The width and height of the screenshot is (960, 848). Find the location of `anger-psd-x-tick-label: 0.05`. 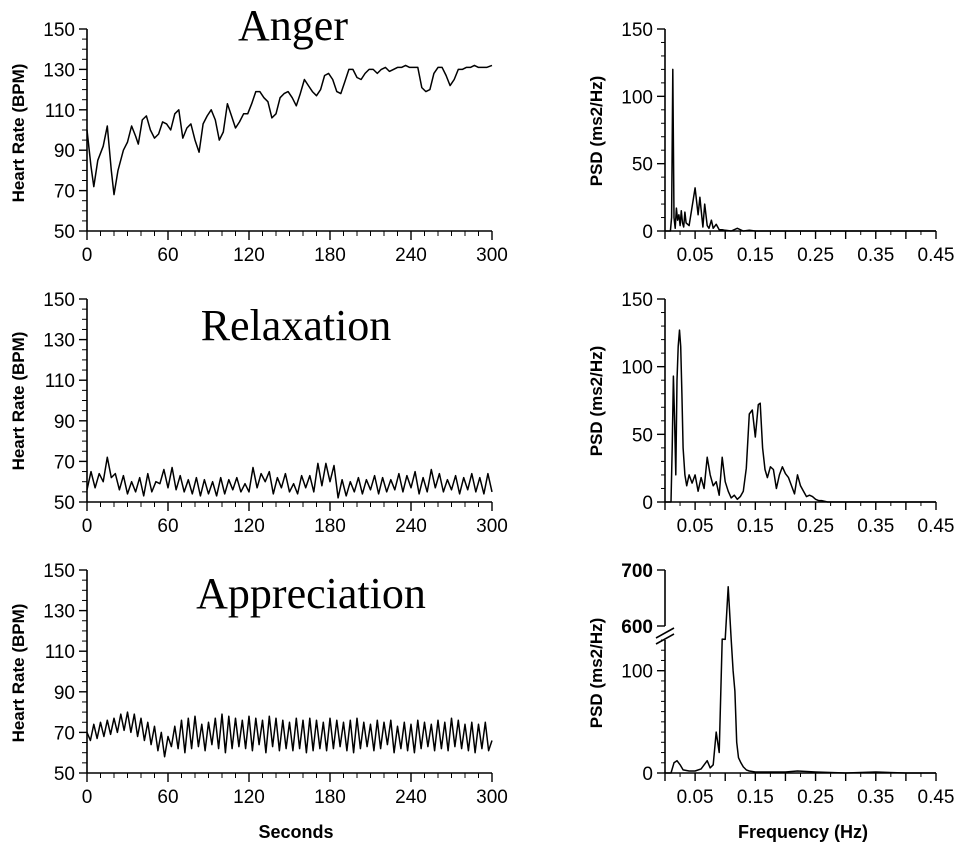

anger-psd-x-tick-label: 0.05 is located at coordinates (695, 255).